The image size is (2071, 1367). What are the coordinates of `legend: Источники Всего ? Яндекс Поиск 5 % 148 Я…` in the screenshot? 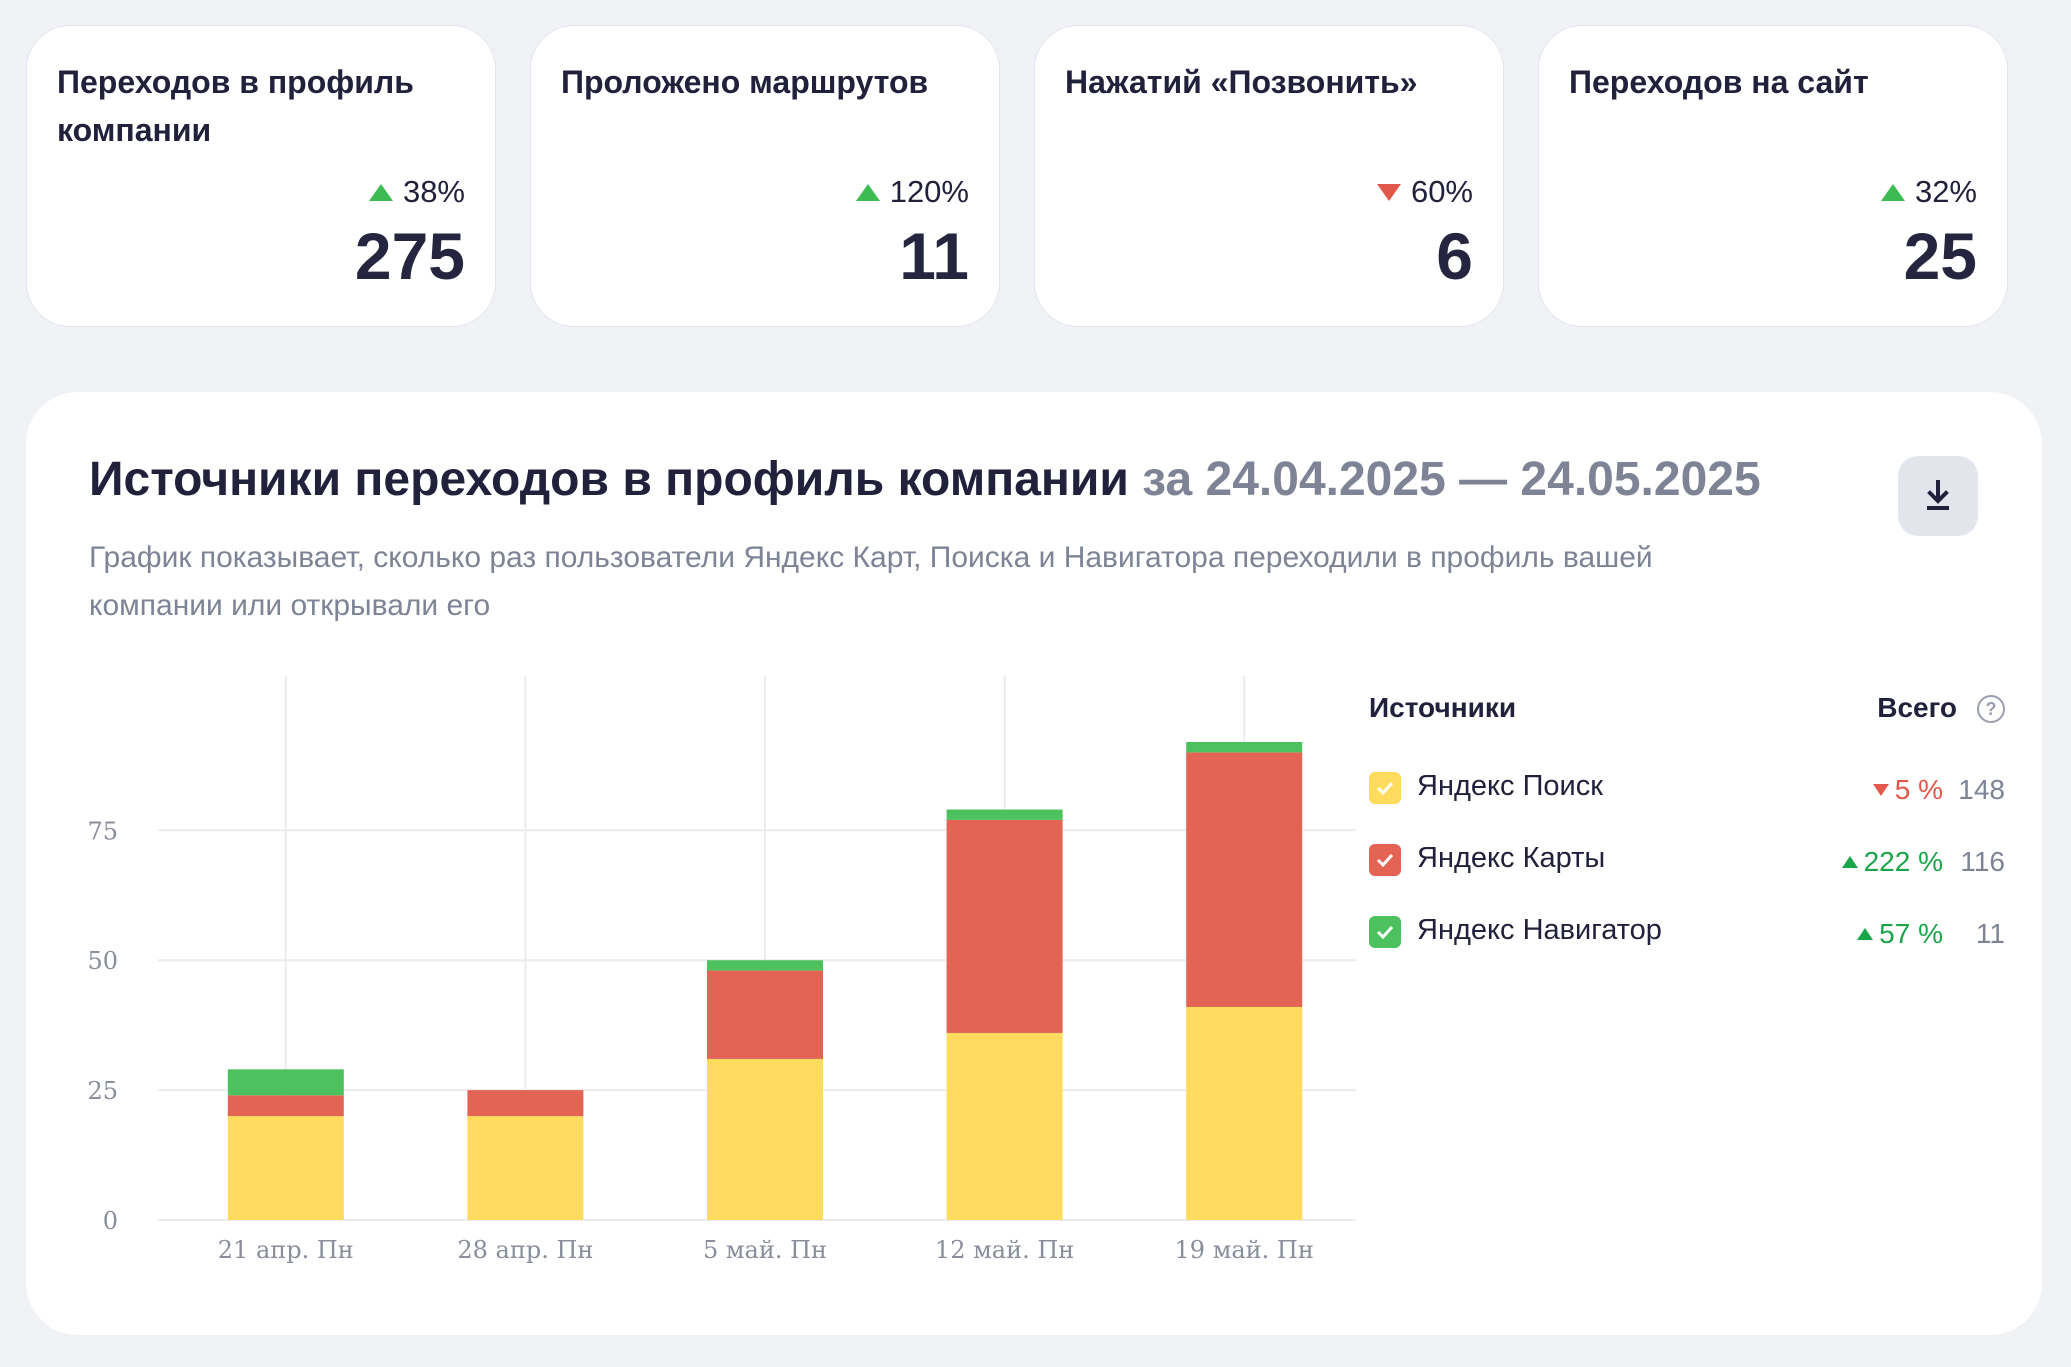 It's located at (1687, 835).